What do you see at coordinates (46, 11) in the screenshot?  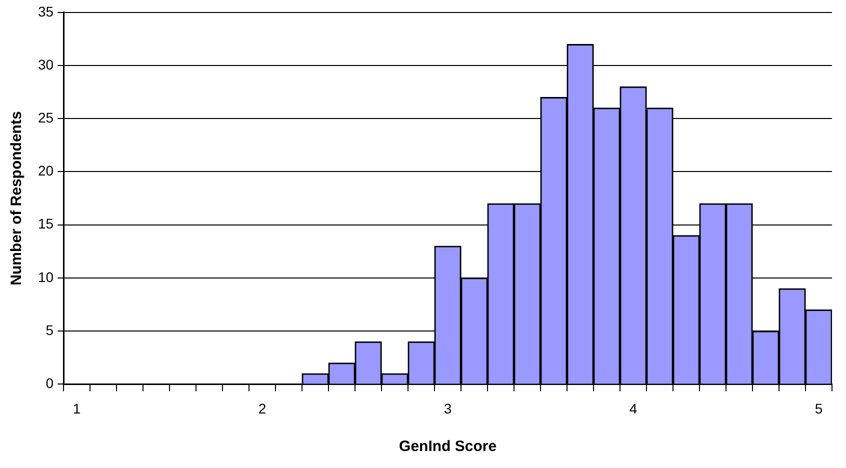 I see `y-tick-label: 35` at bounding box center [46, 11].